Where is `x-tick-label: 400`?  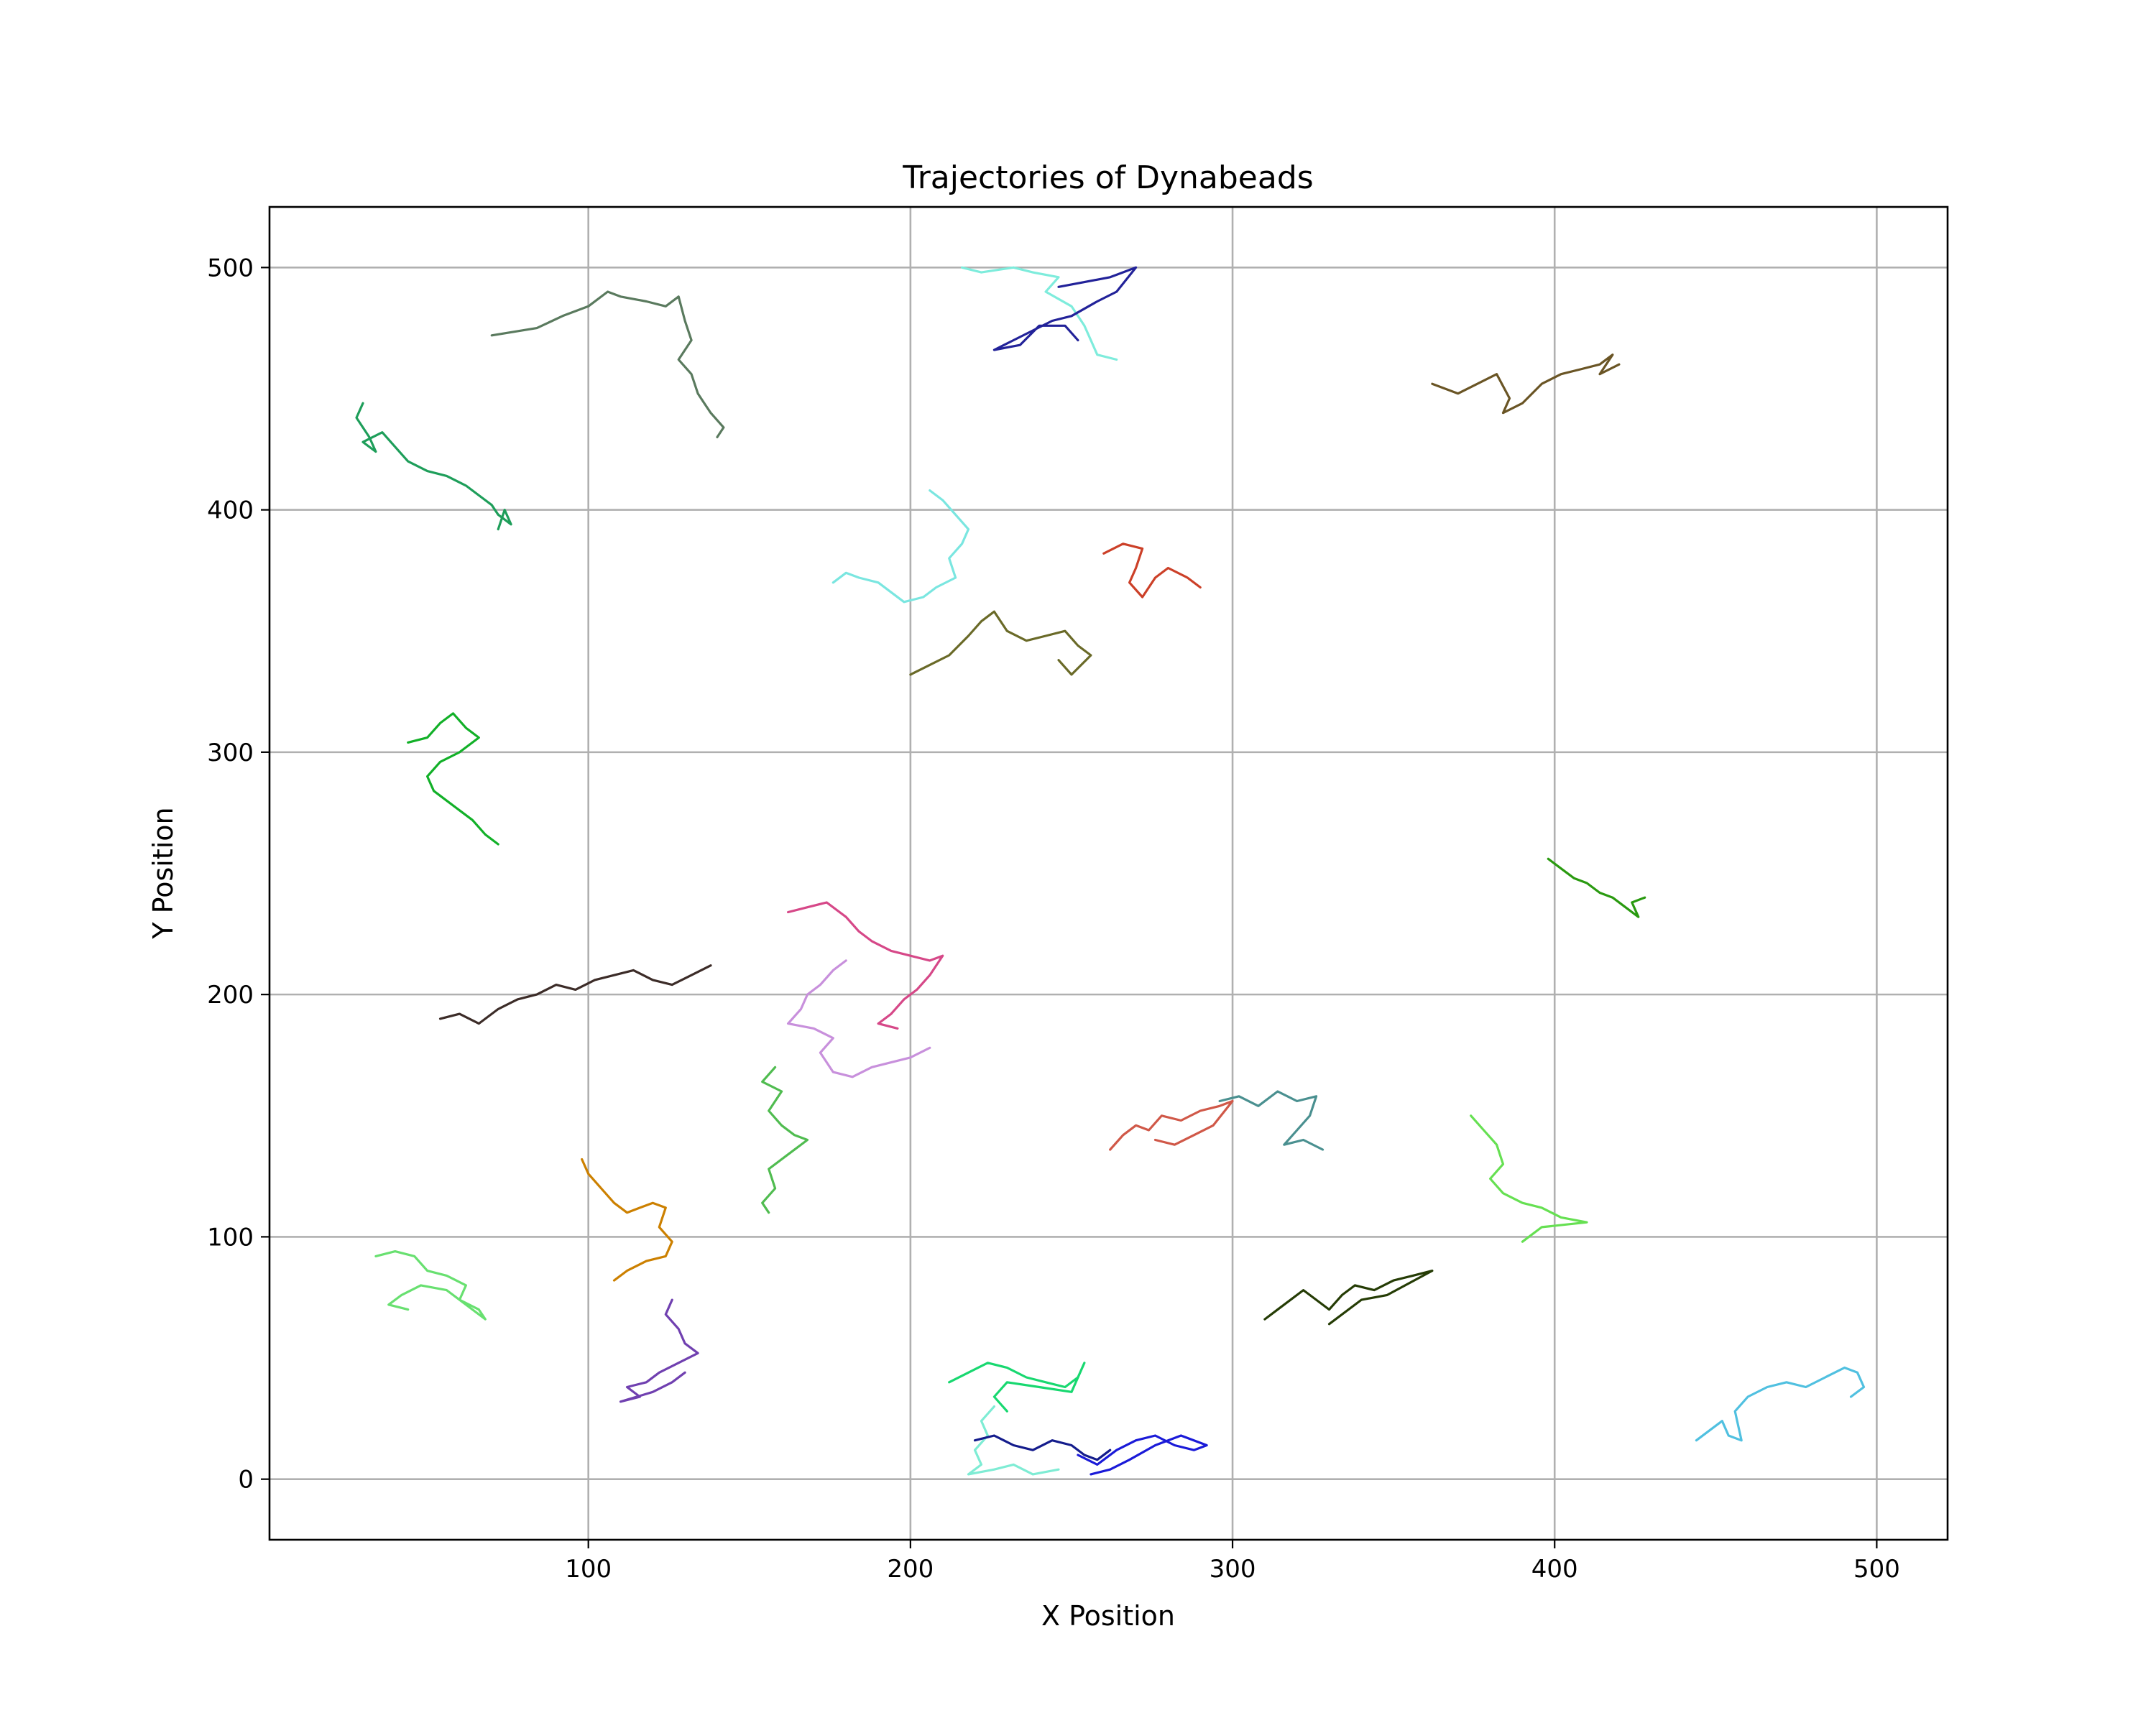
x-tick-label: 400 is located at coordinates (1554, 1570).